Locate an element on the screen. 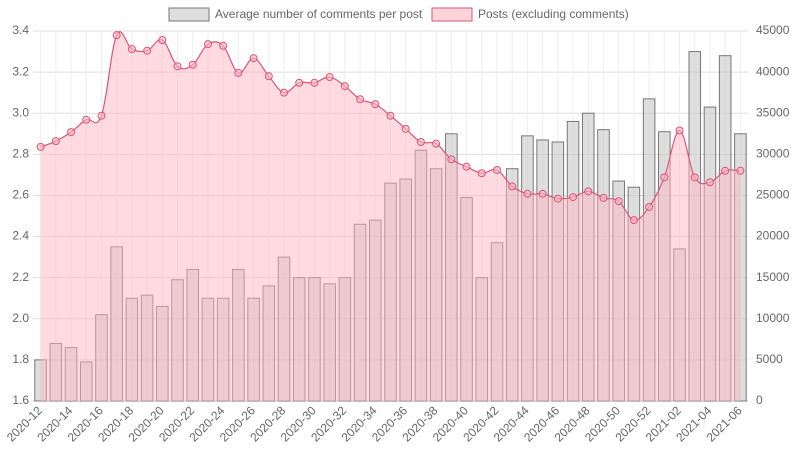 The width and height of the screenshot is (798, 450). y2-tick-label: 15000 is located at coordinates (773, 277).